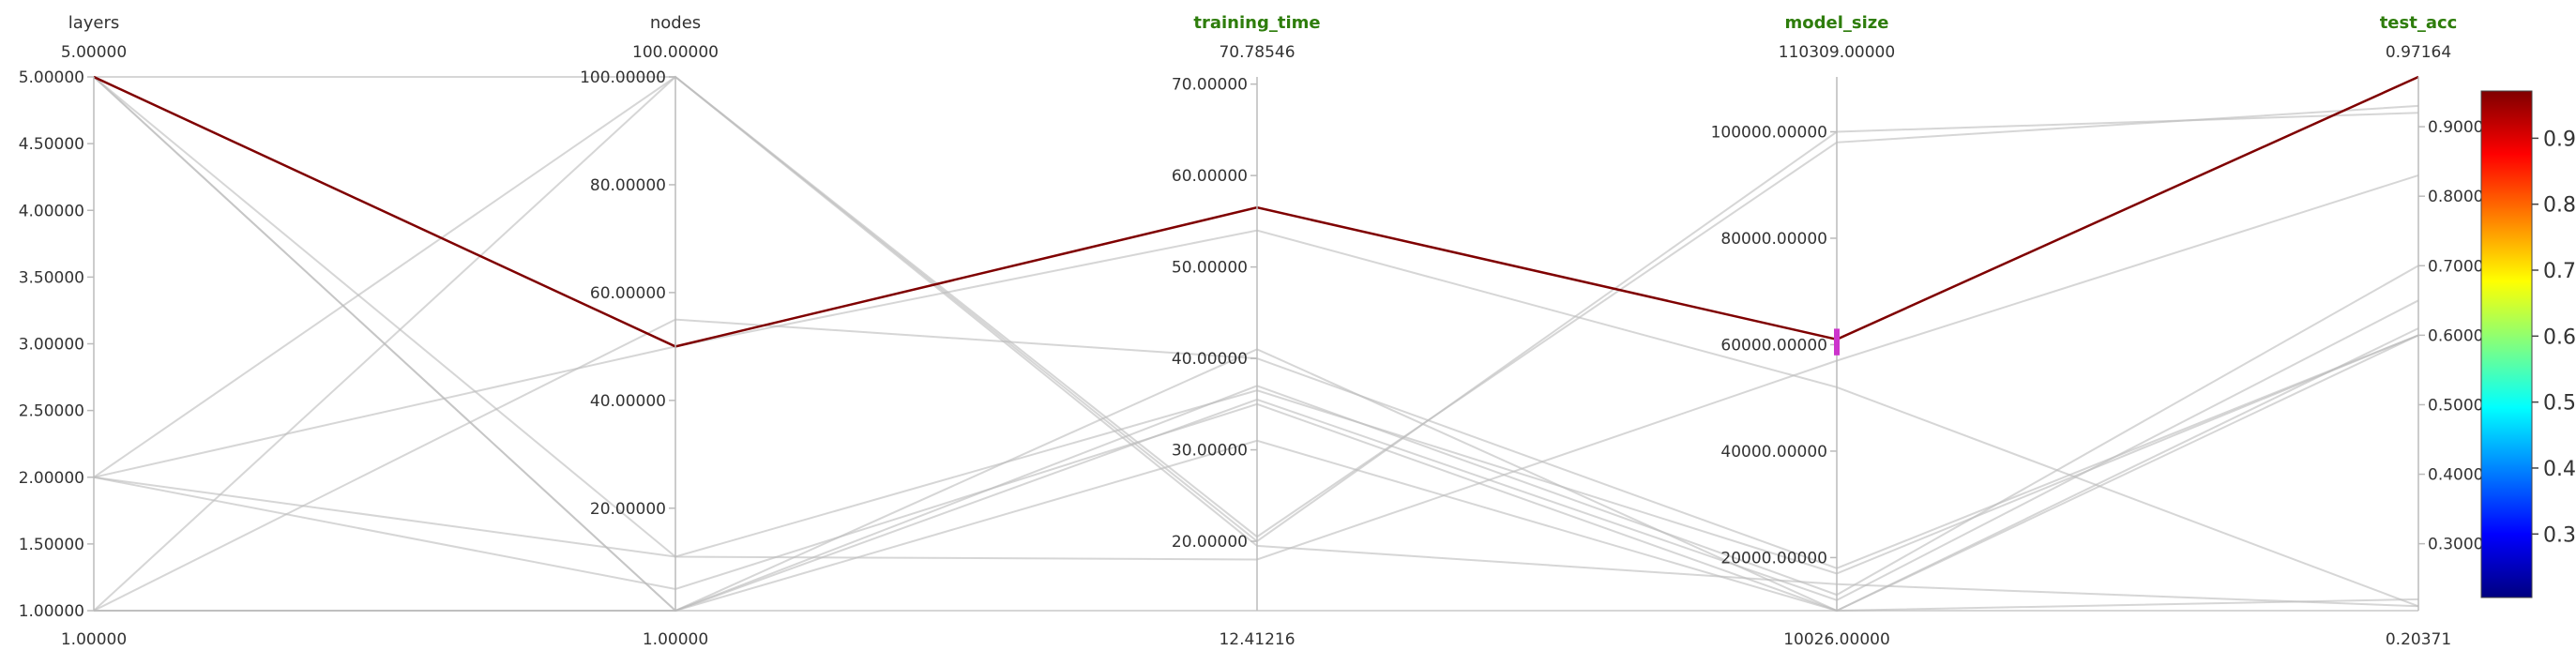 The height and width of the screenshot is (666, 2576). Describe the element at coordinates (2460, 267) in the screenshot. I see `test-acc-tick-label: 0.70000` at that location.